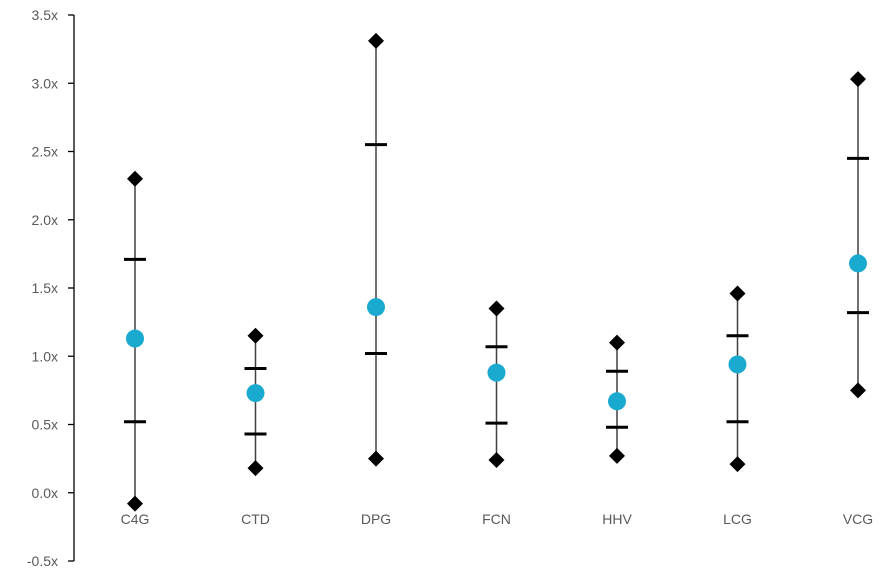 The image size is (891, 570). Describe the element at coordinates (45, 220) in the screenshot. I see `y-tick-label: 2.0x` at that location.